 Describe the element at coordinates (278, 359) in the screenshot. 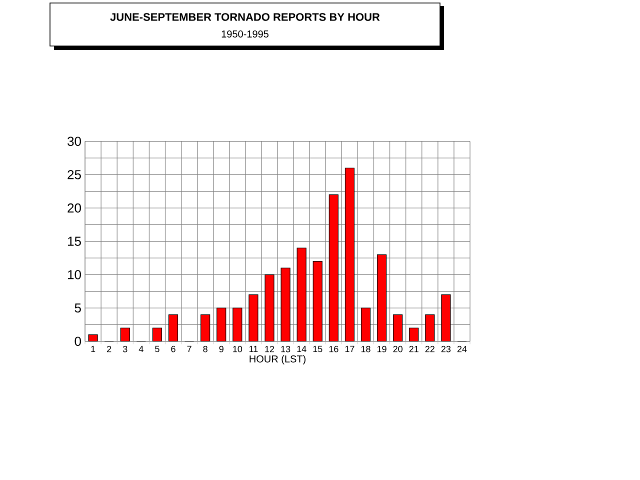

I see `x-axis-title: HOUR (LST)` at that location.